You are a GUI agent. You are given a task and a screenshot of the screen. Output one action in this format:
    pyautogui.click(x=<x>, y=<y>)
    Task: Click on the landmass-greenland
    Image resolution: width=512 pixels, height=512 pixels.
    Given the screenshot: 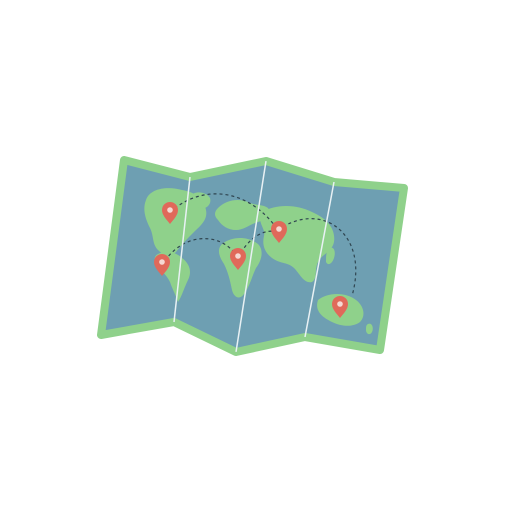 What is the action you would take?
    pyautogui.click(x=200, y=200)
    